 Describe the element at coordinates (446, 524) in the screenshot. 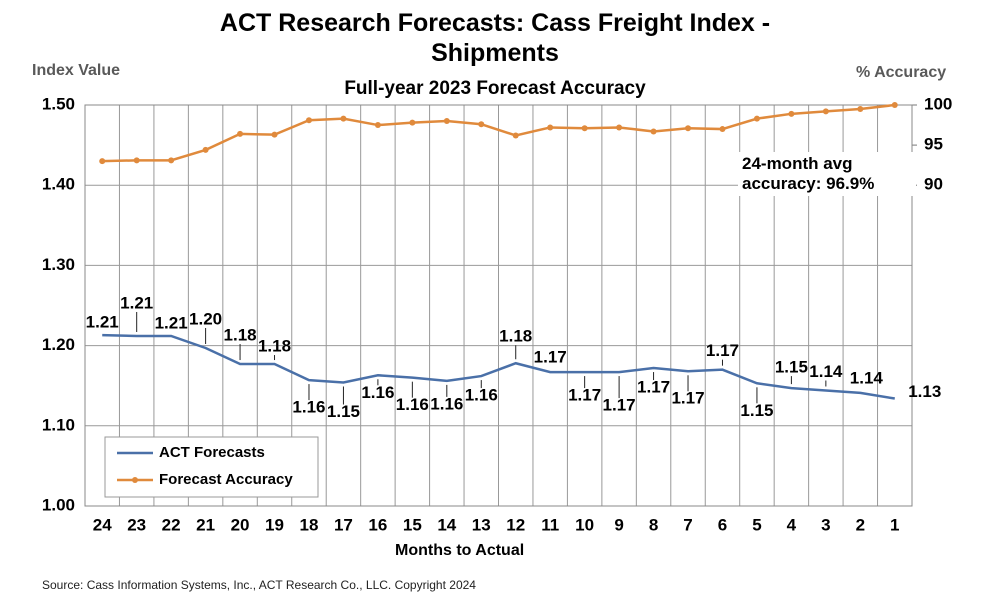

I see `x-tick-label: 14` at that location.